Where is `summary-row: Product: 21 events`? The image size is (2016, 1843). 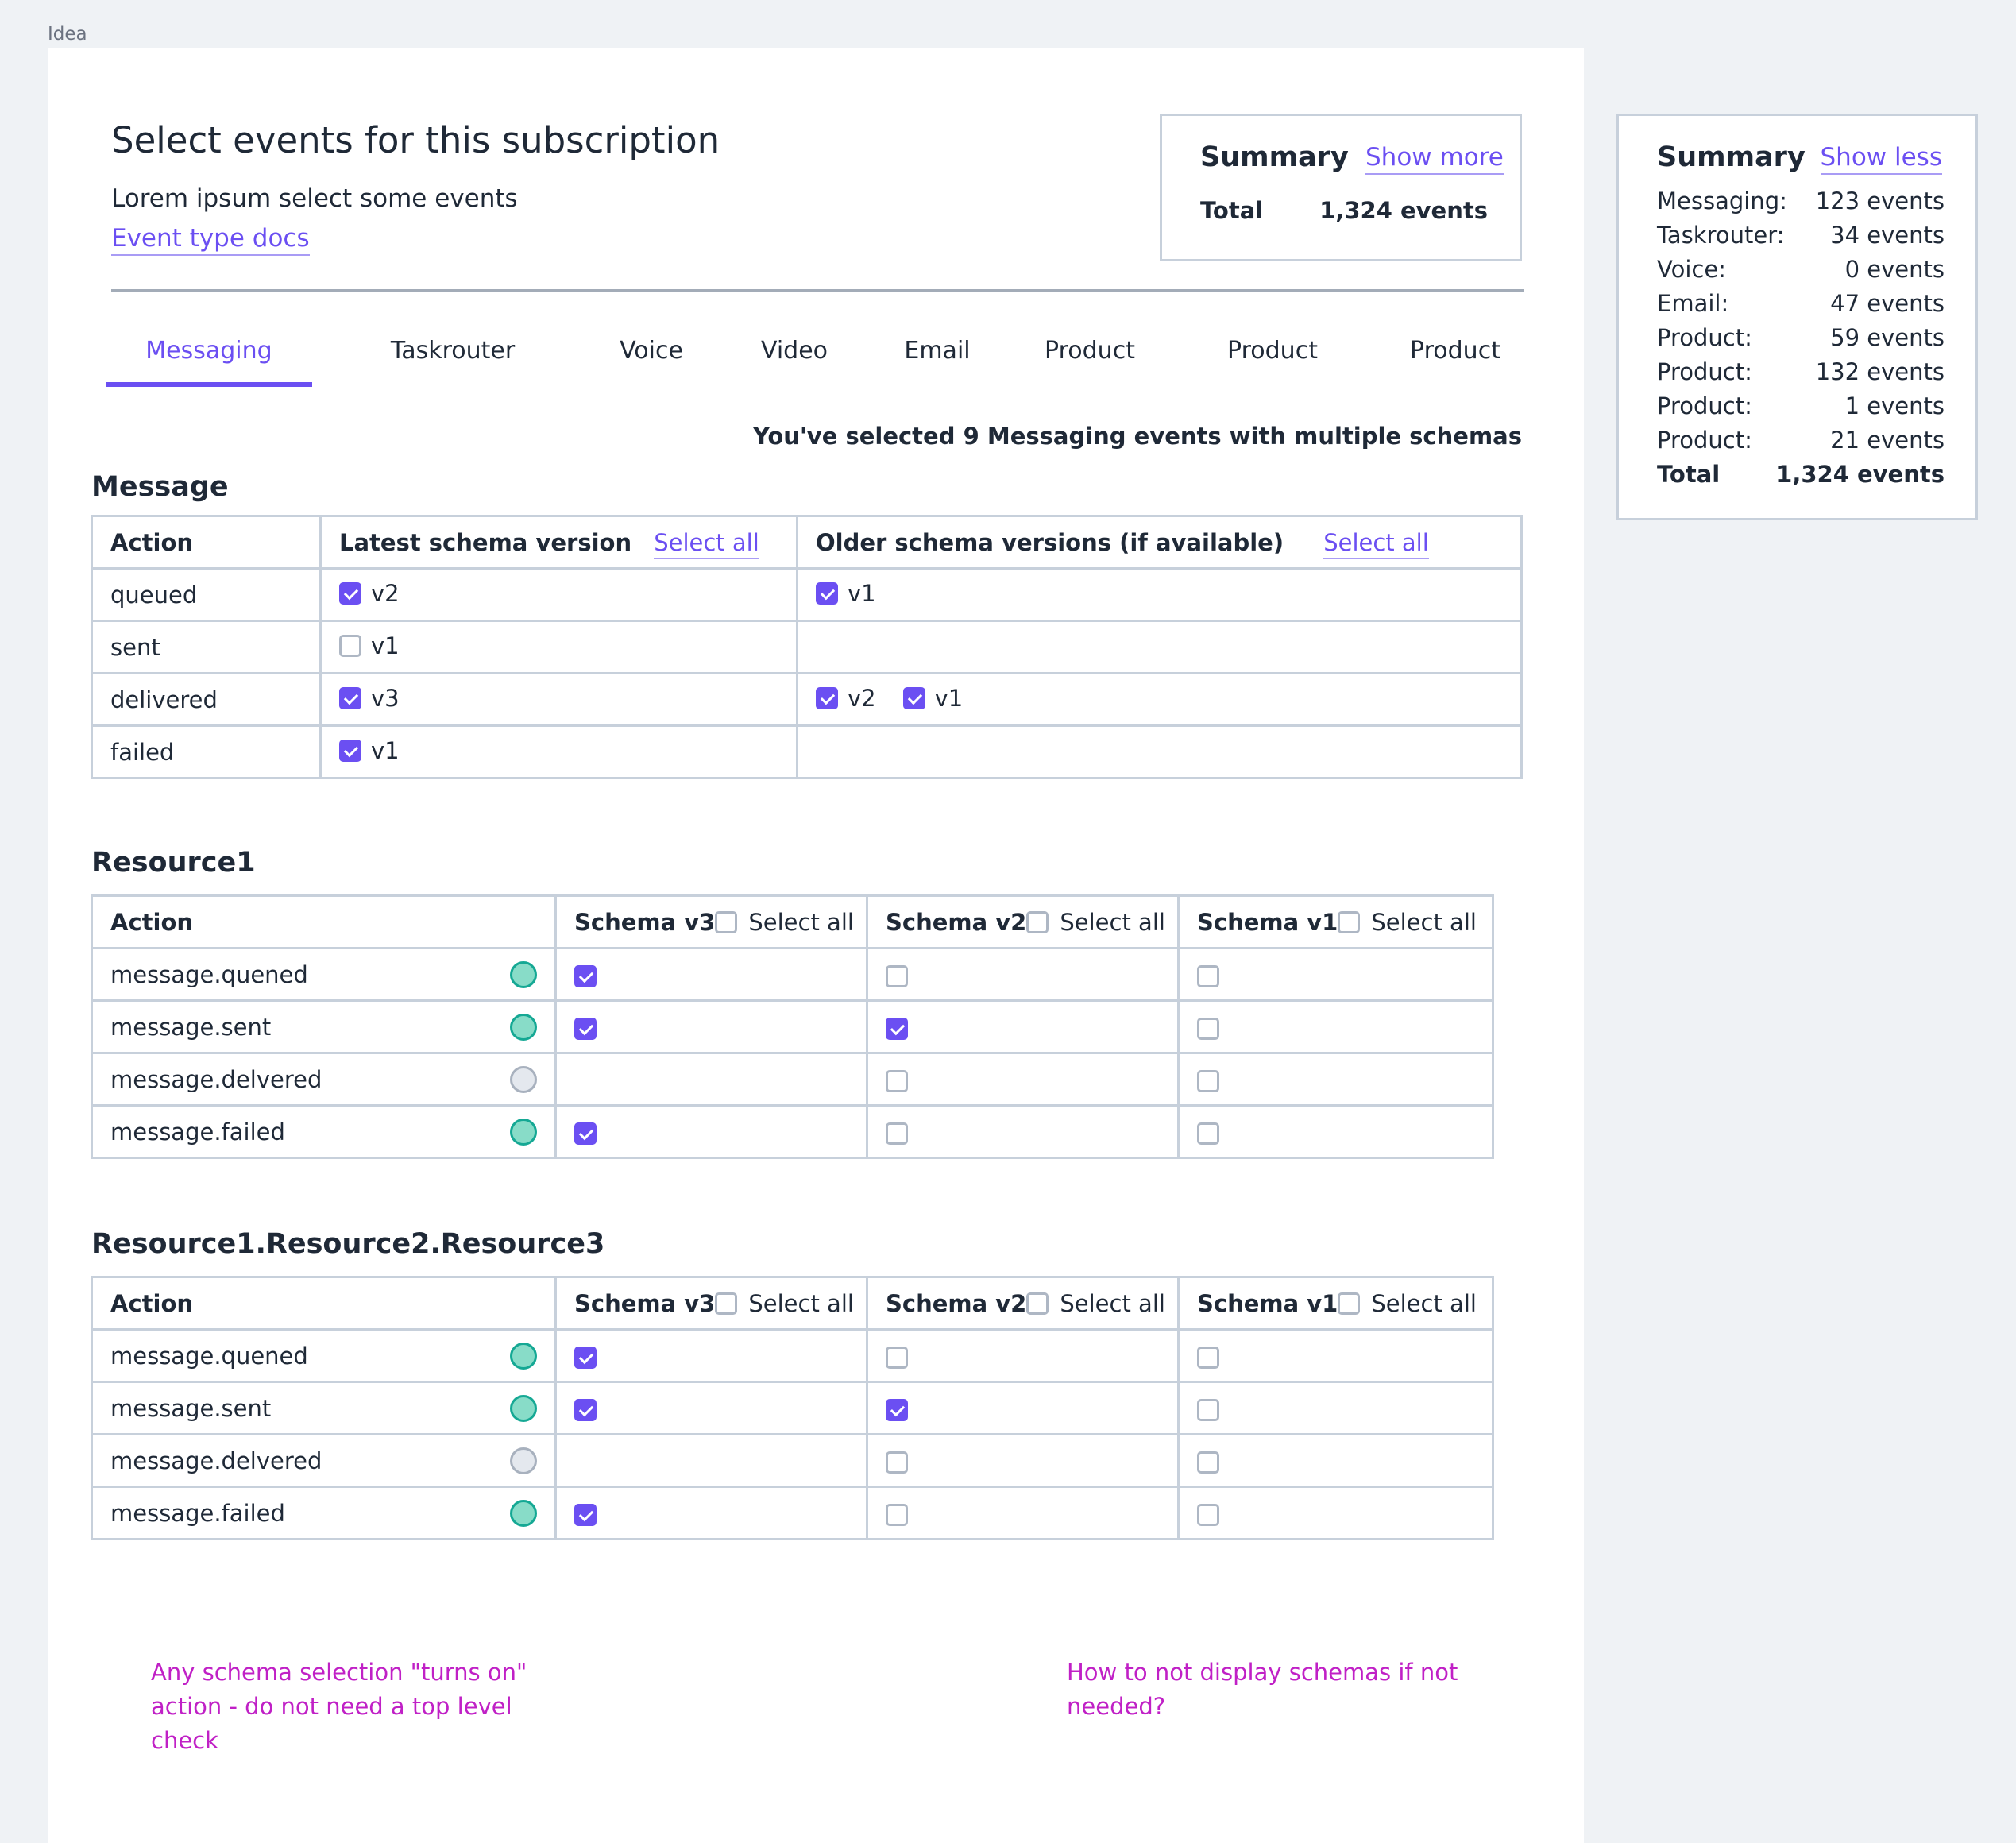 summary-row: Product: 21 events is located at coordinates (1801, 444).